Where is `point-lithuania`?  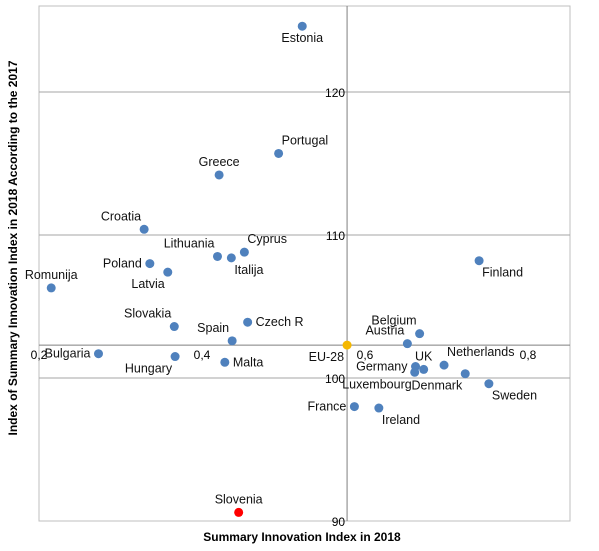
point-lithuania is located at coordinates (217, 256).